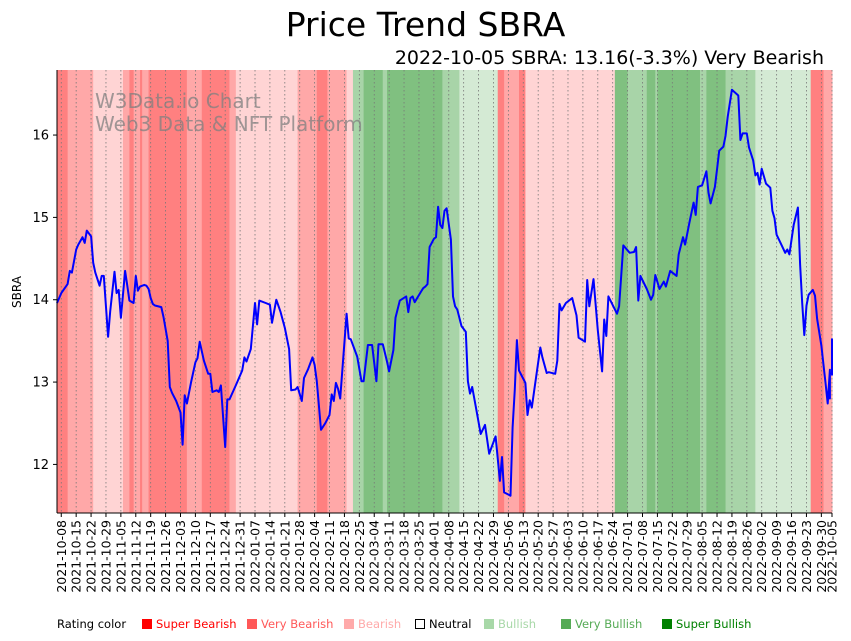 This screenshot has width=851, height=641. I want to click on x-tick-label: 2022-06-10, so click(582, 556).